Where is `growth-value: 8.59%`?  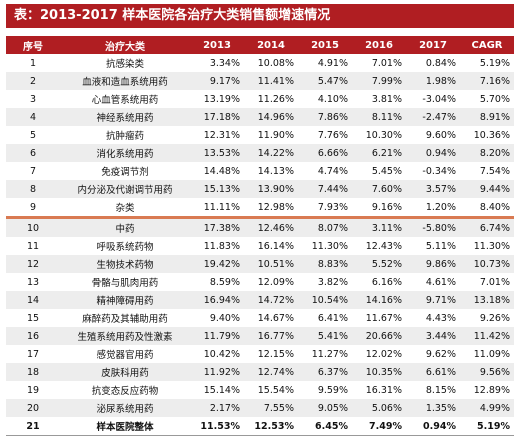
growth-value: 8.59% is located at coordinates (217, 282).